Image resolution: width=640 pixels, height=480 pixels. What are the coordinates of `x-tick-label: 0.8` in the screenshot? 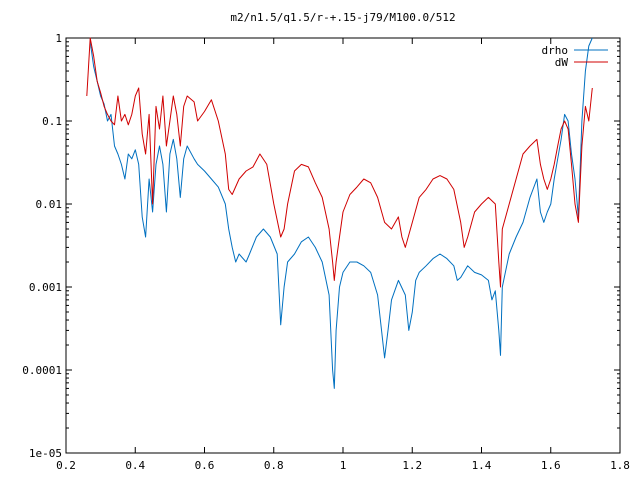 It's located at (274, 465).